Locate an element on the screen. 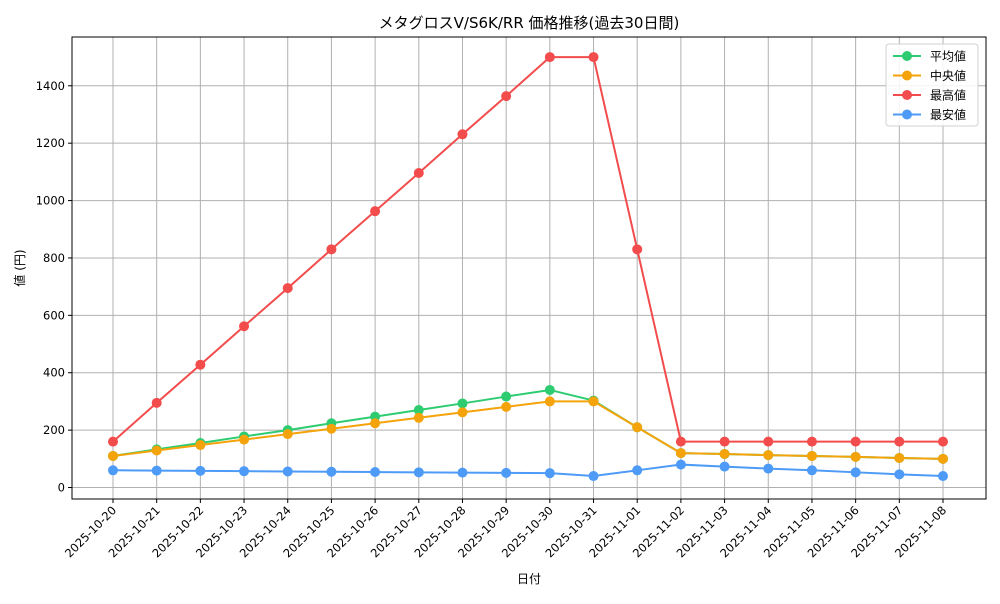 Image resolution: width=1000 pixels, height=604 pixels. legend-entry-label: 最安値 is located at coordinates (948, 114).